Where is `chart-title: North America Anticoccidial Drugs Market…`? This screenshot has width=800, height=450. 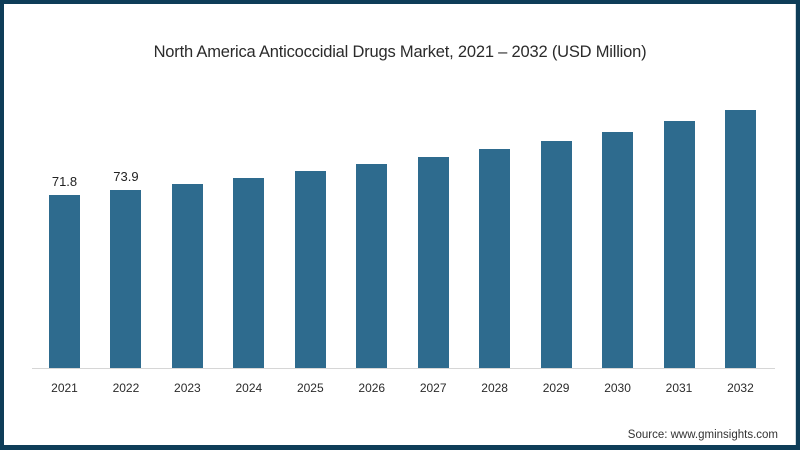 chart-title: North America Anticoccidial Drugs Market… is located at coordinates (400, 52).